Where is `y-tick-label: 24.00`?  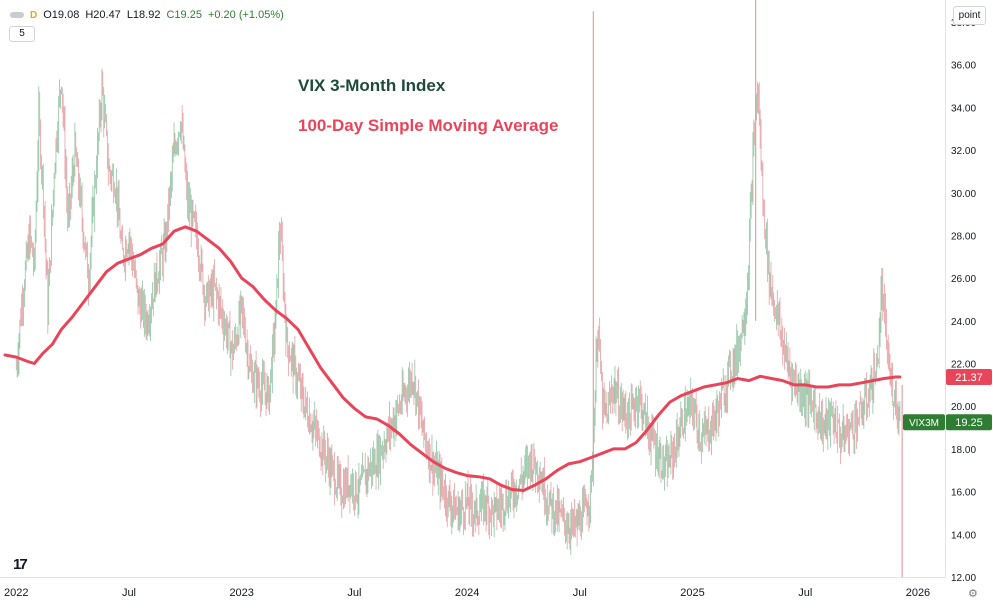 y-tick-label: 24.00 is located at coordinates (963, 322).